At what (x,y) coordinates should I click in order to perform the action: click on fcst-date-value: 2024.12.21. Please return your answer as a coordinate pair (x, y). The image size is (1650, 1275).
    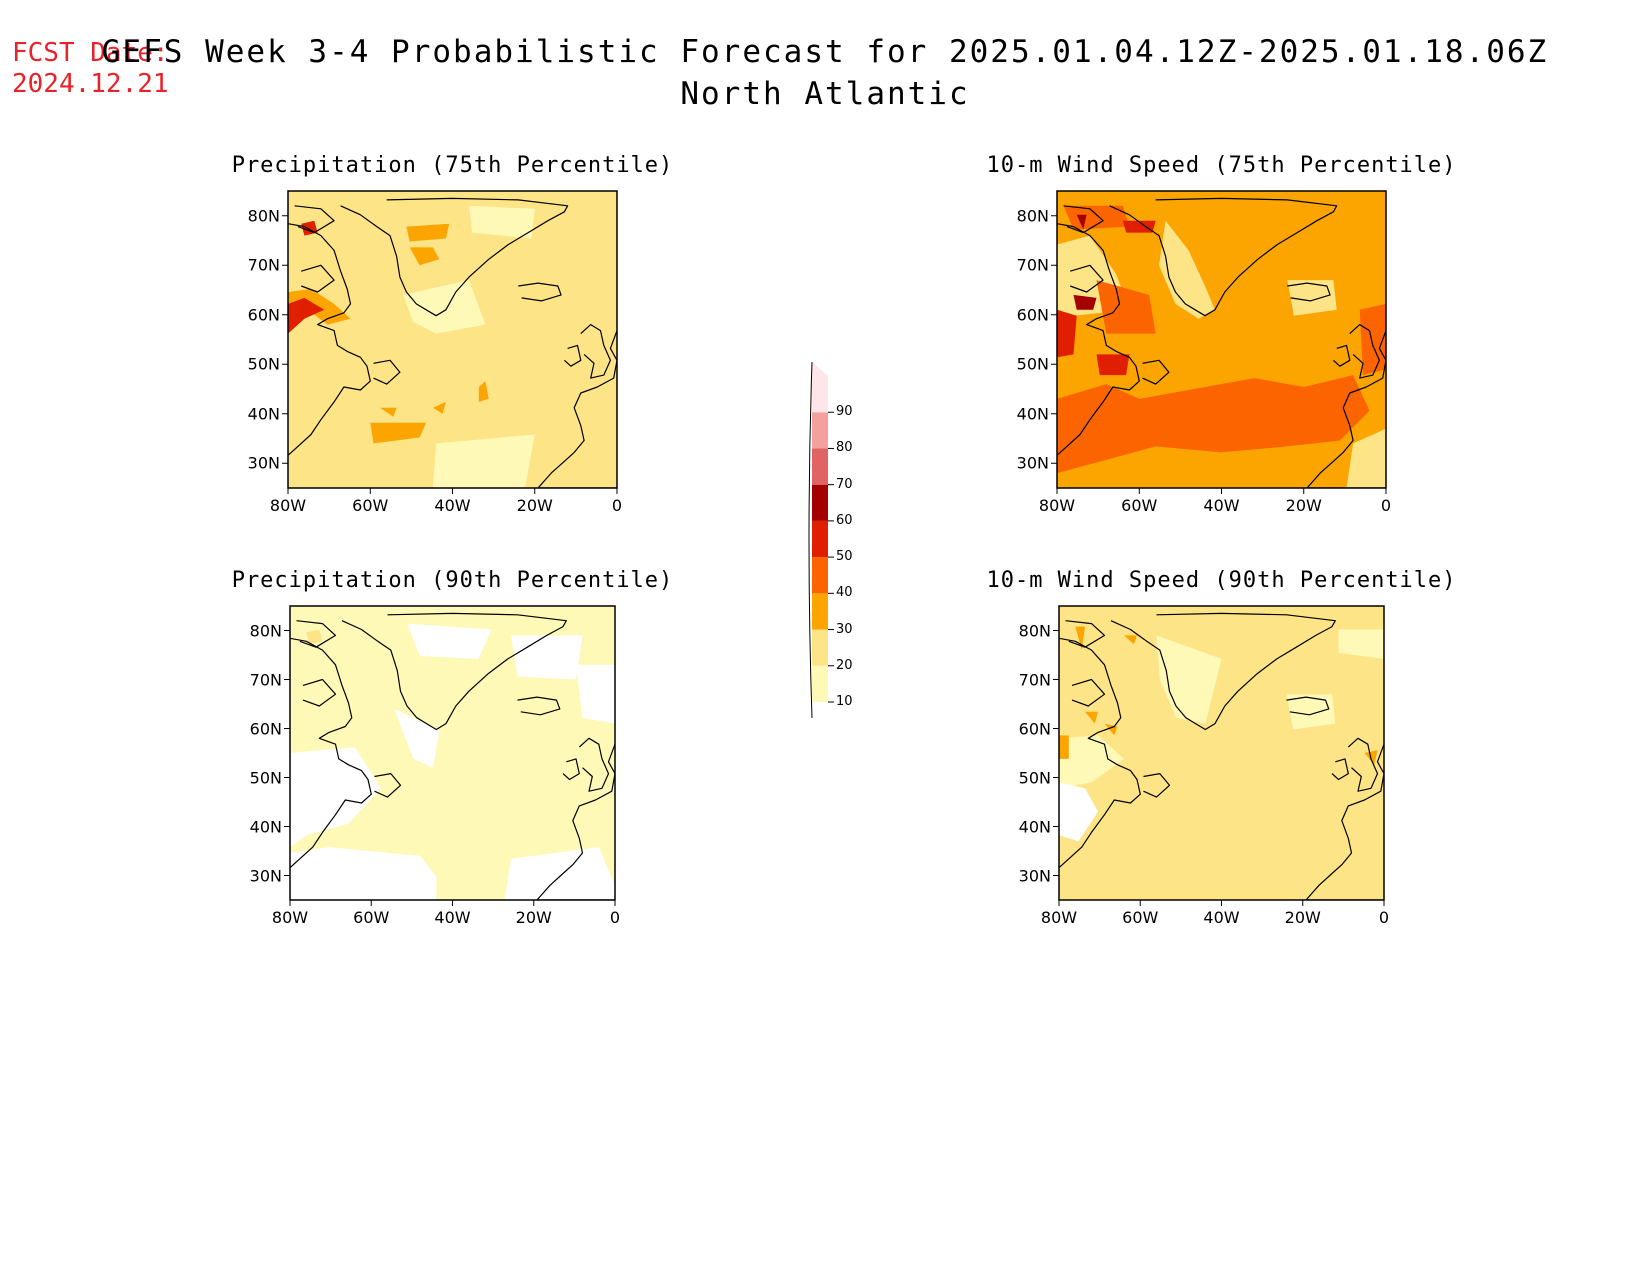
    Looking at the image, I should click on (90, 84).